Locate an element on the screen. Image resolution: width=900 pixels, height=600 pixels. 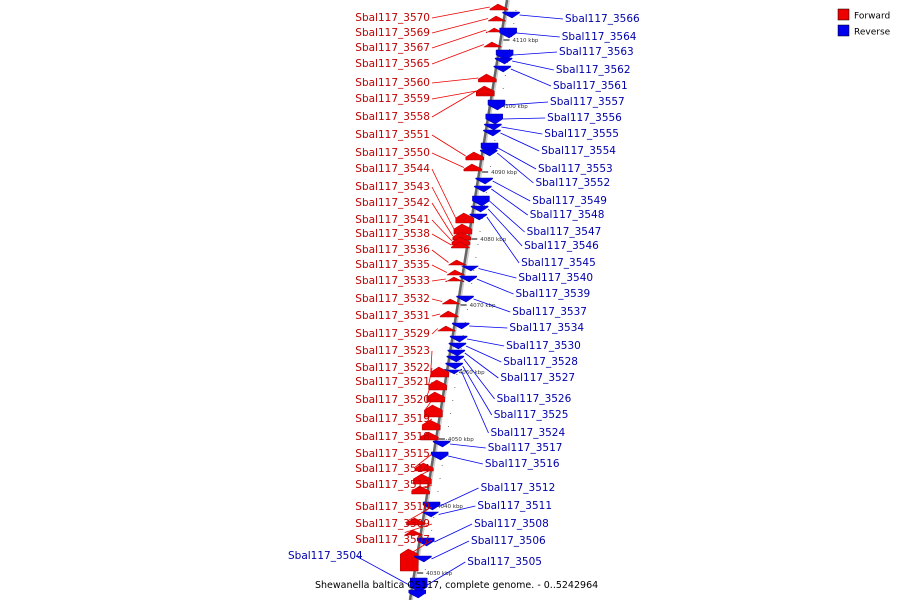
gene-label-forward: Sbal117_3536 is located at coordinates (392, 250).